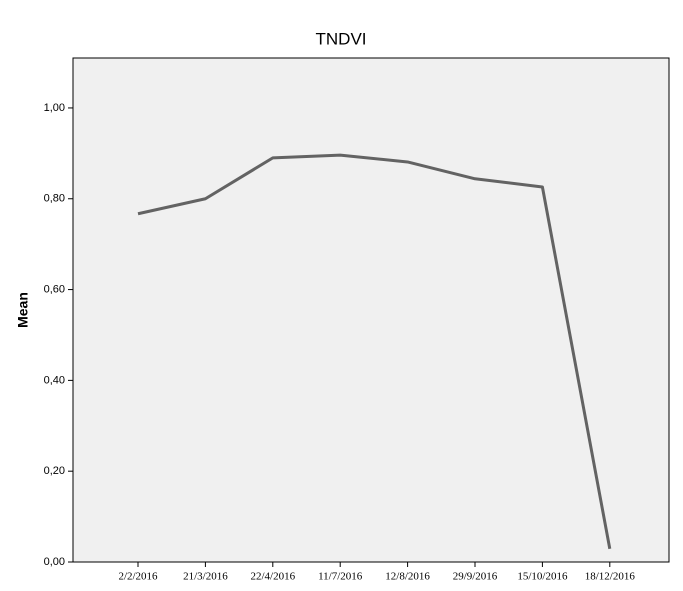 The width and height of the screenshot is (683, 591). What do you see at coordinates (54, 380) in the screenshot?
I see `y-tick-label: 0,40` at bounding box center [54, 380].